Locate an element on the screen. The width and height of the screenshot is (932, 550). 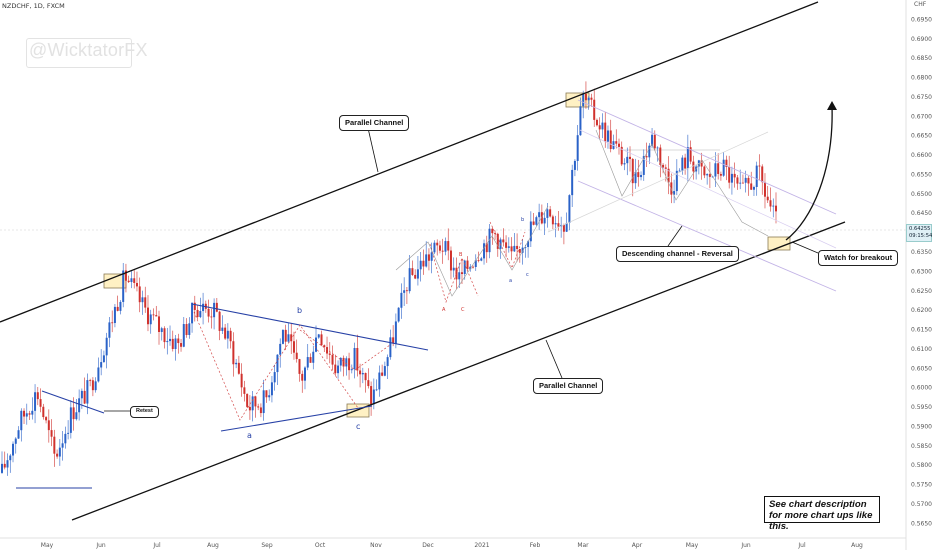
watermark-frame is located at coordinates (79, 53).